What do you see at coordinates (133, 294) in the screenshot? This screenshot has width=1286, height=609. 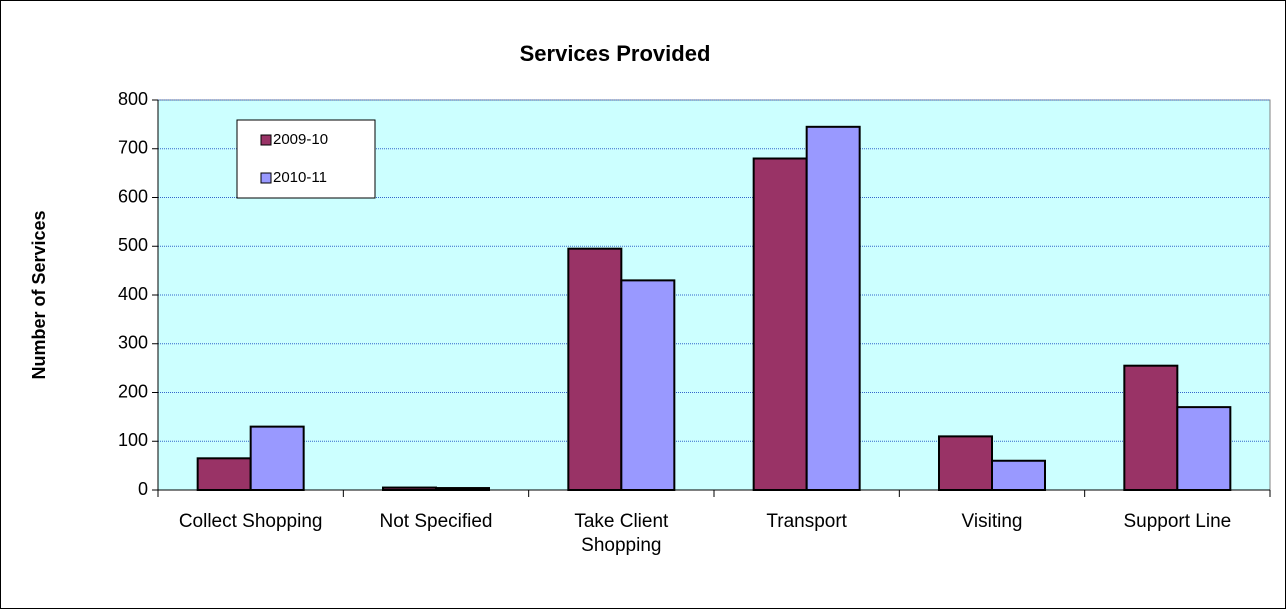 I see `y-tick-label: 400` at bounding box center [133, 294].